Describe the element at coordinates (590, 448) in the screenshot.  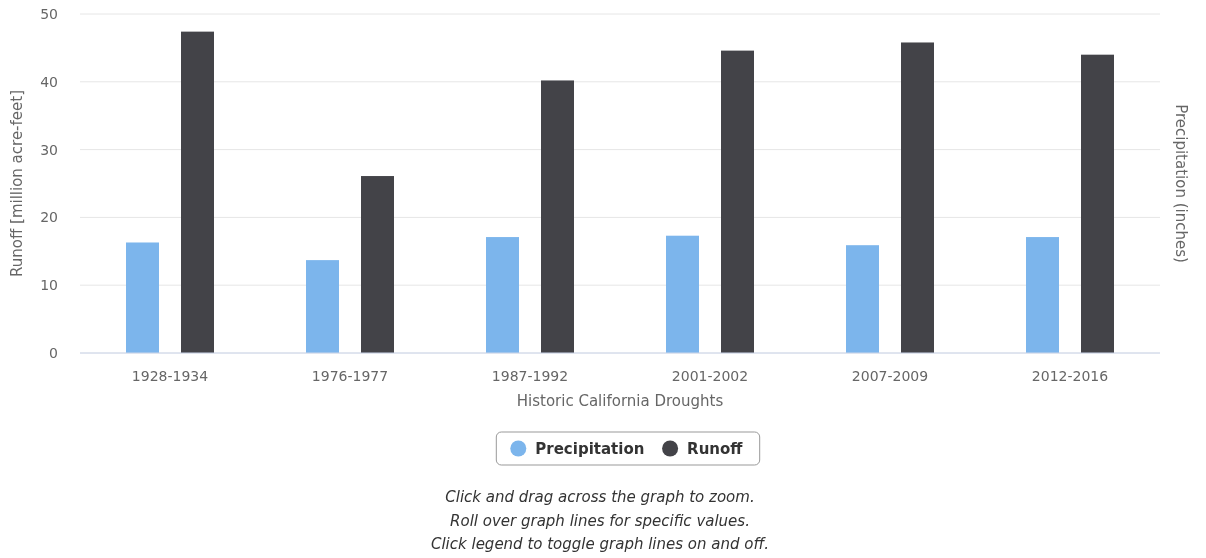
I see `legend-label: Precipitation` at that location.